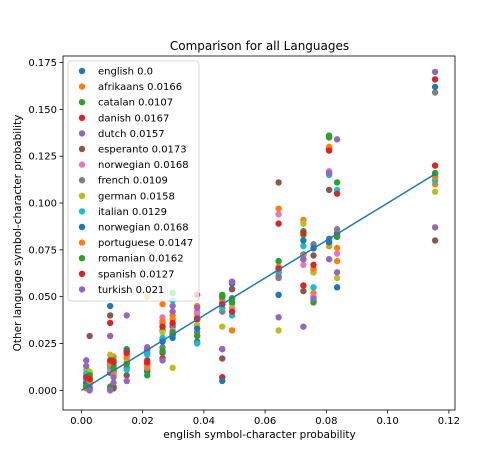 Image resolution: width=504 pixels, height=468 pixels. I want to click on legend-label: italian 0.0129, so click(132, 212).